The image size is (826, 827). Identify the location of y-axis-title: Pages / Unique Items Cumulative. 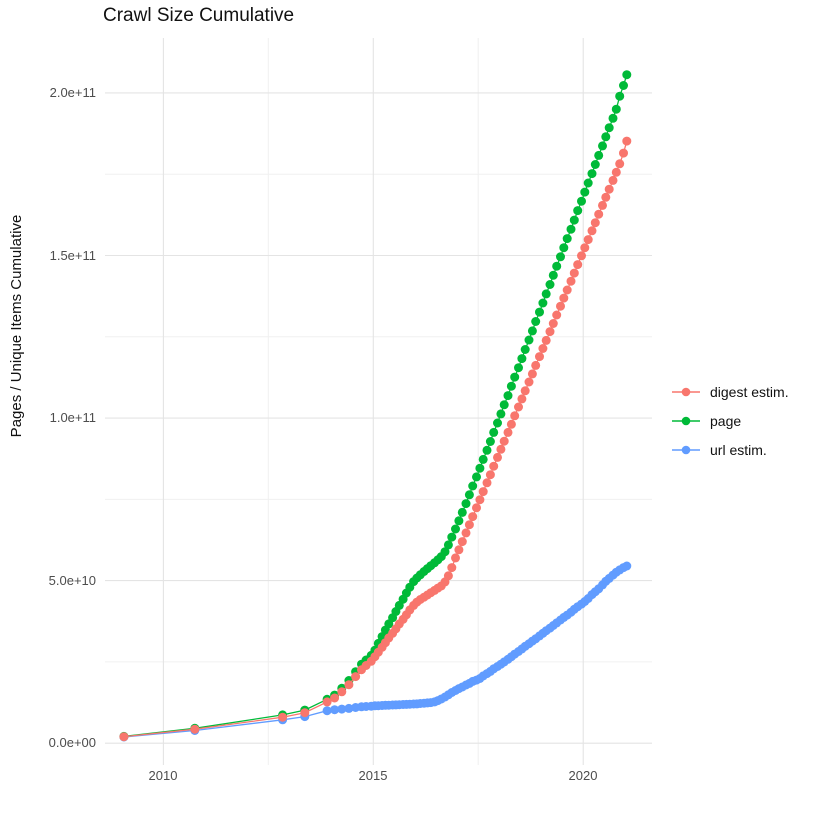
(16, 326).